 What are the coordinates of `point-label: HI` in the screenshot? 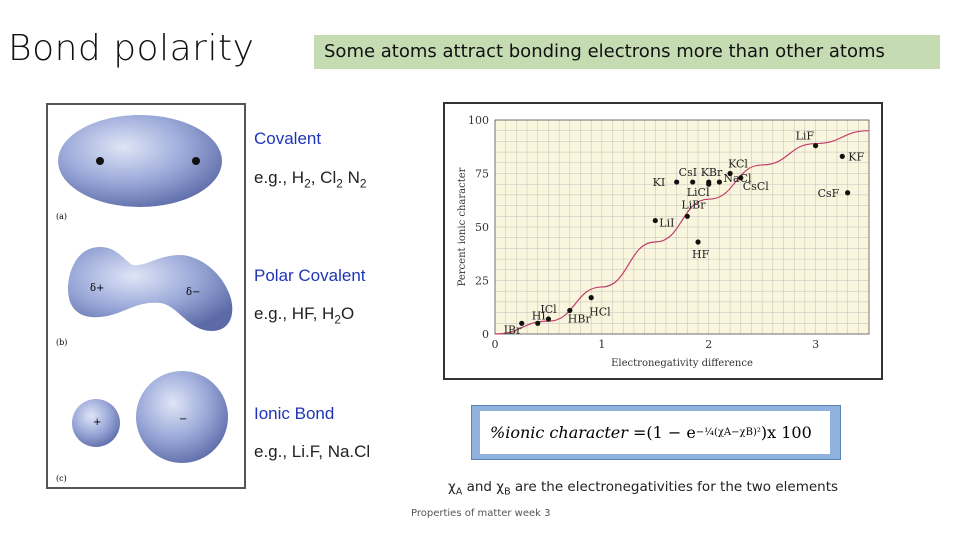 It's located at (539, 315).